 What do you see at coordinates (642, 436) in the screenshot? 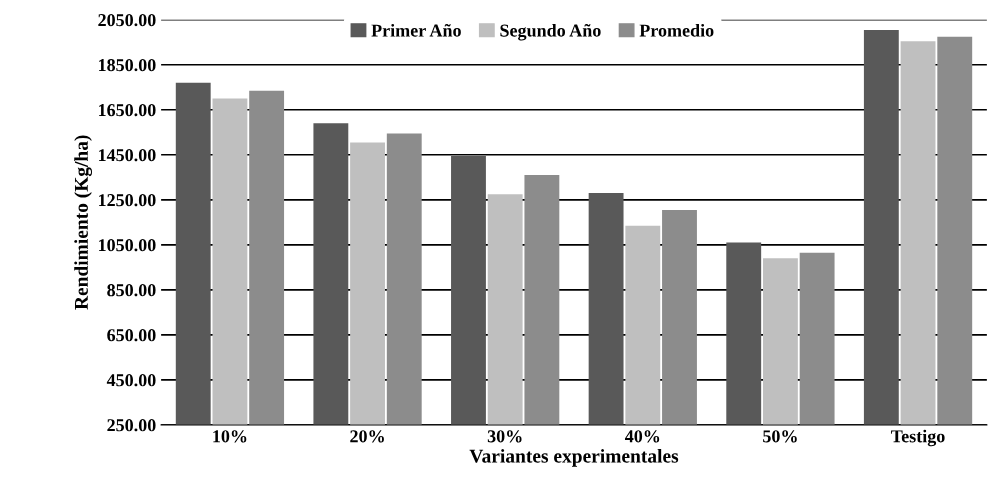
I see `x-tick-label: 40%` at bounding box center [642, 436].